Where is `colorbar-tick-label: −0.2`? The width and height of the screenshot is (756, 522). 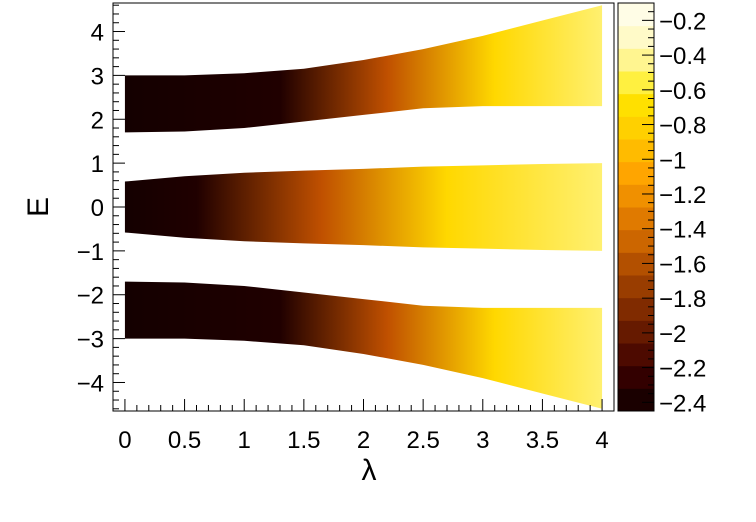 colorbar-tick-label: −0.2 is located at coordinates (682, 21).